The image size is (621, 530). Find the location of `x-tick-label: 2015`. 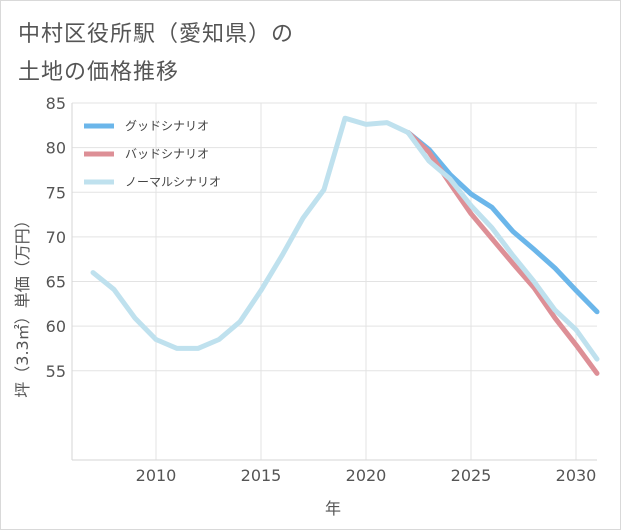

x-tick-label: 2015 is located at coordinates (261, 475).